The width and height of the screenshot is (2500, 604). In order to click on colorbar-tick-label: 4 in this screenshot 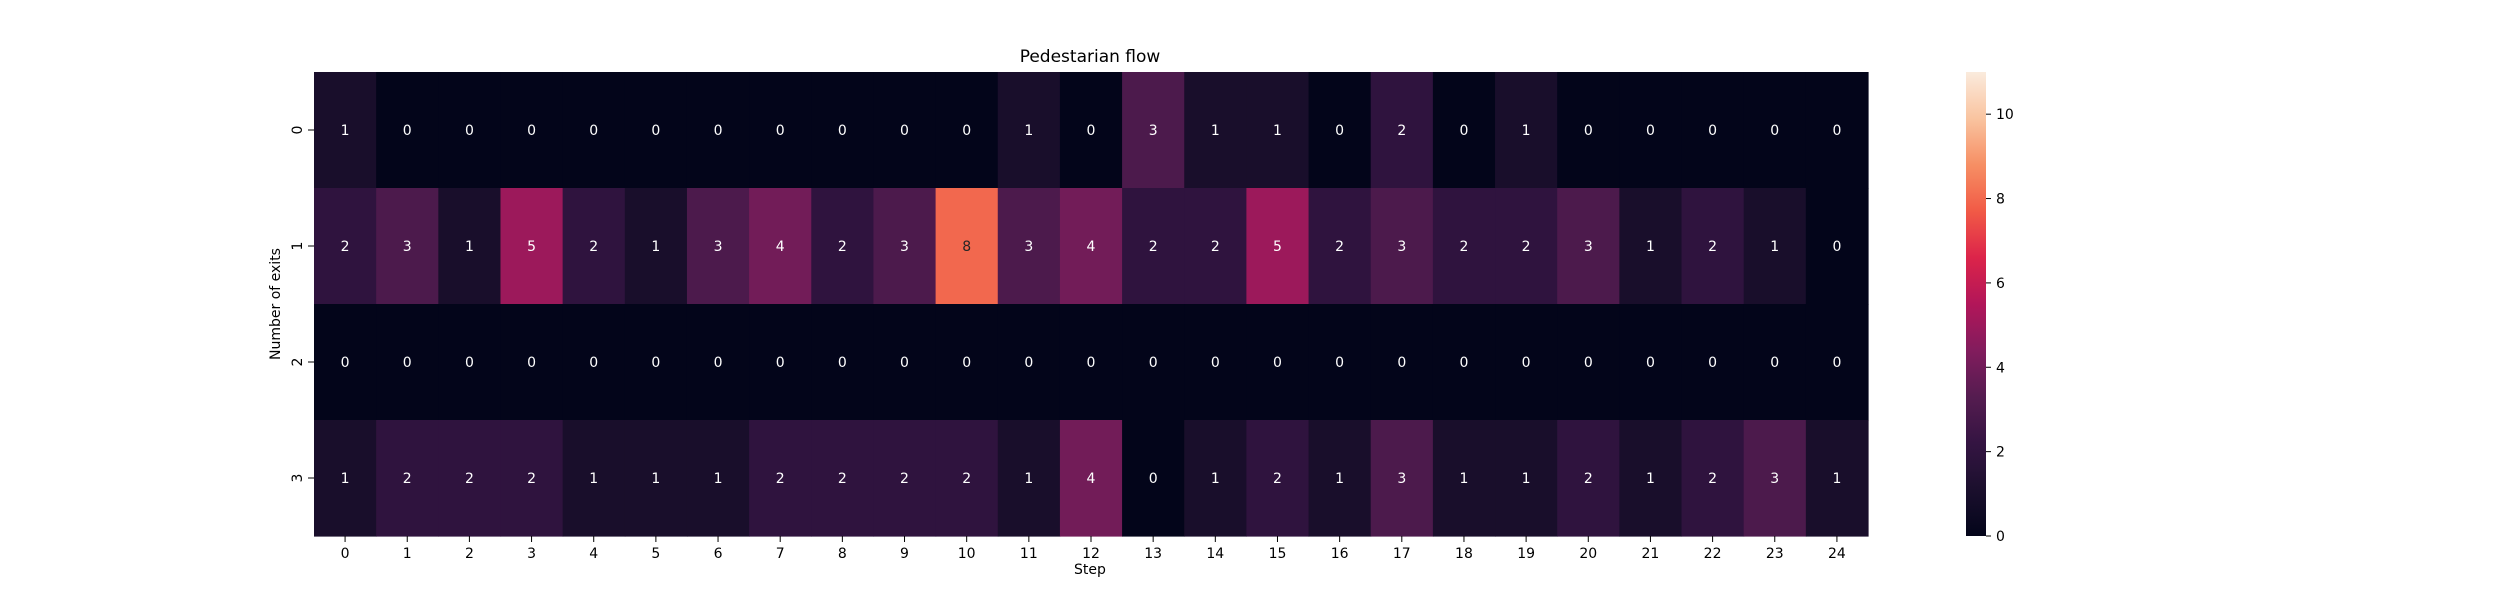, I will do `click(2000, 368)`.